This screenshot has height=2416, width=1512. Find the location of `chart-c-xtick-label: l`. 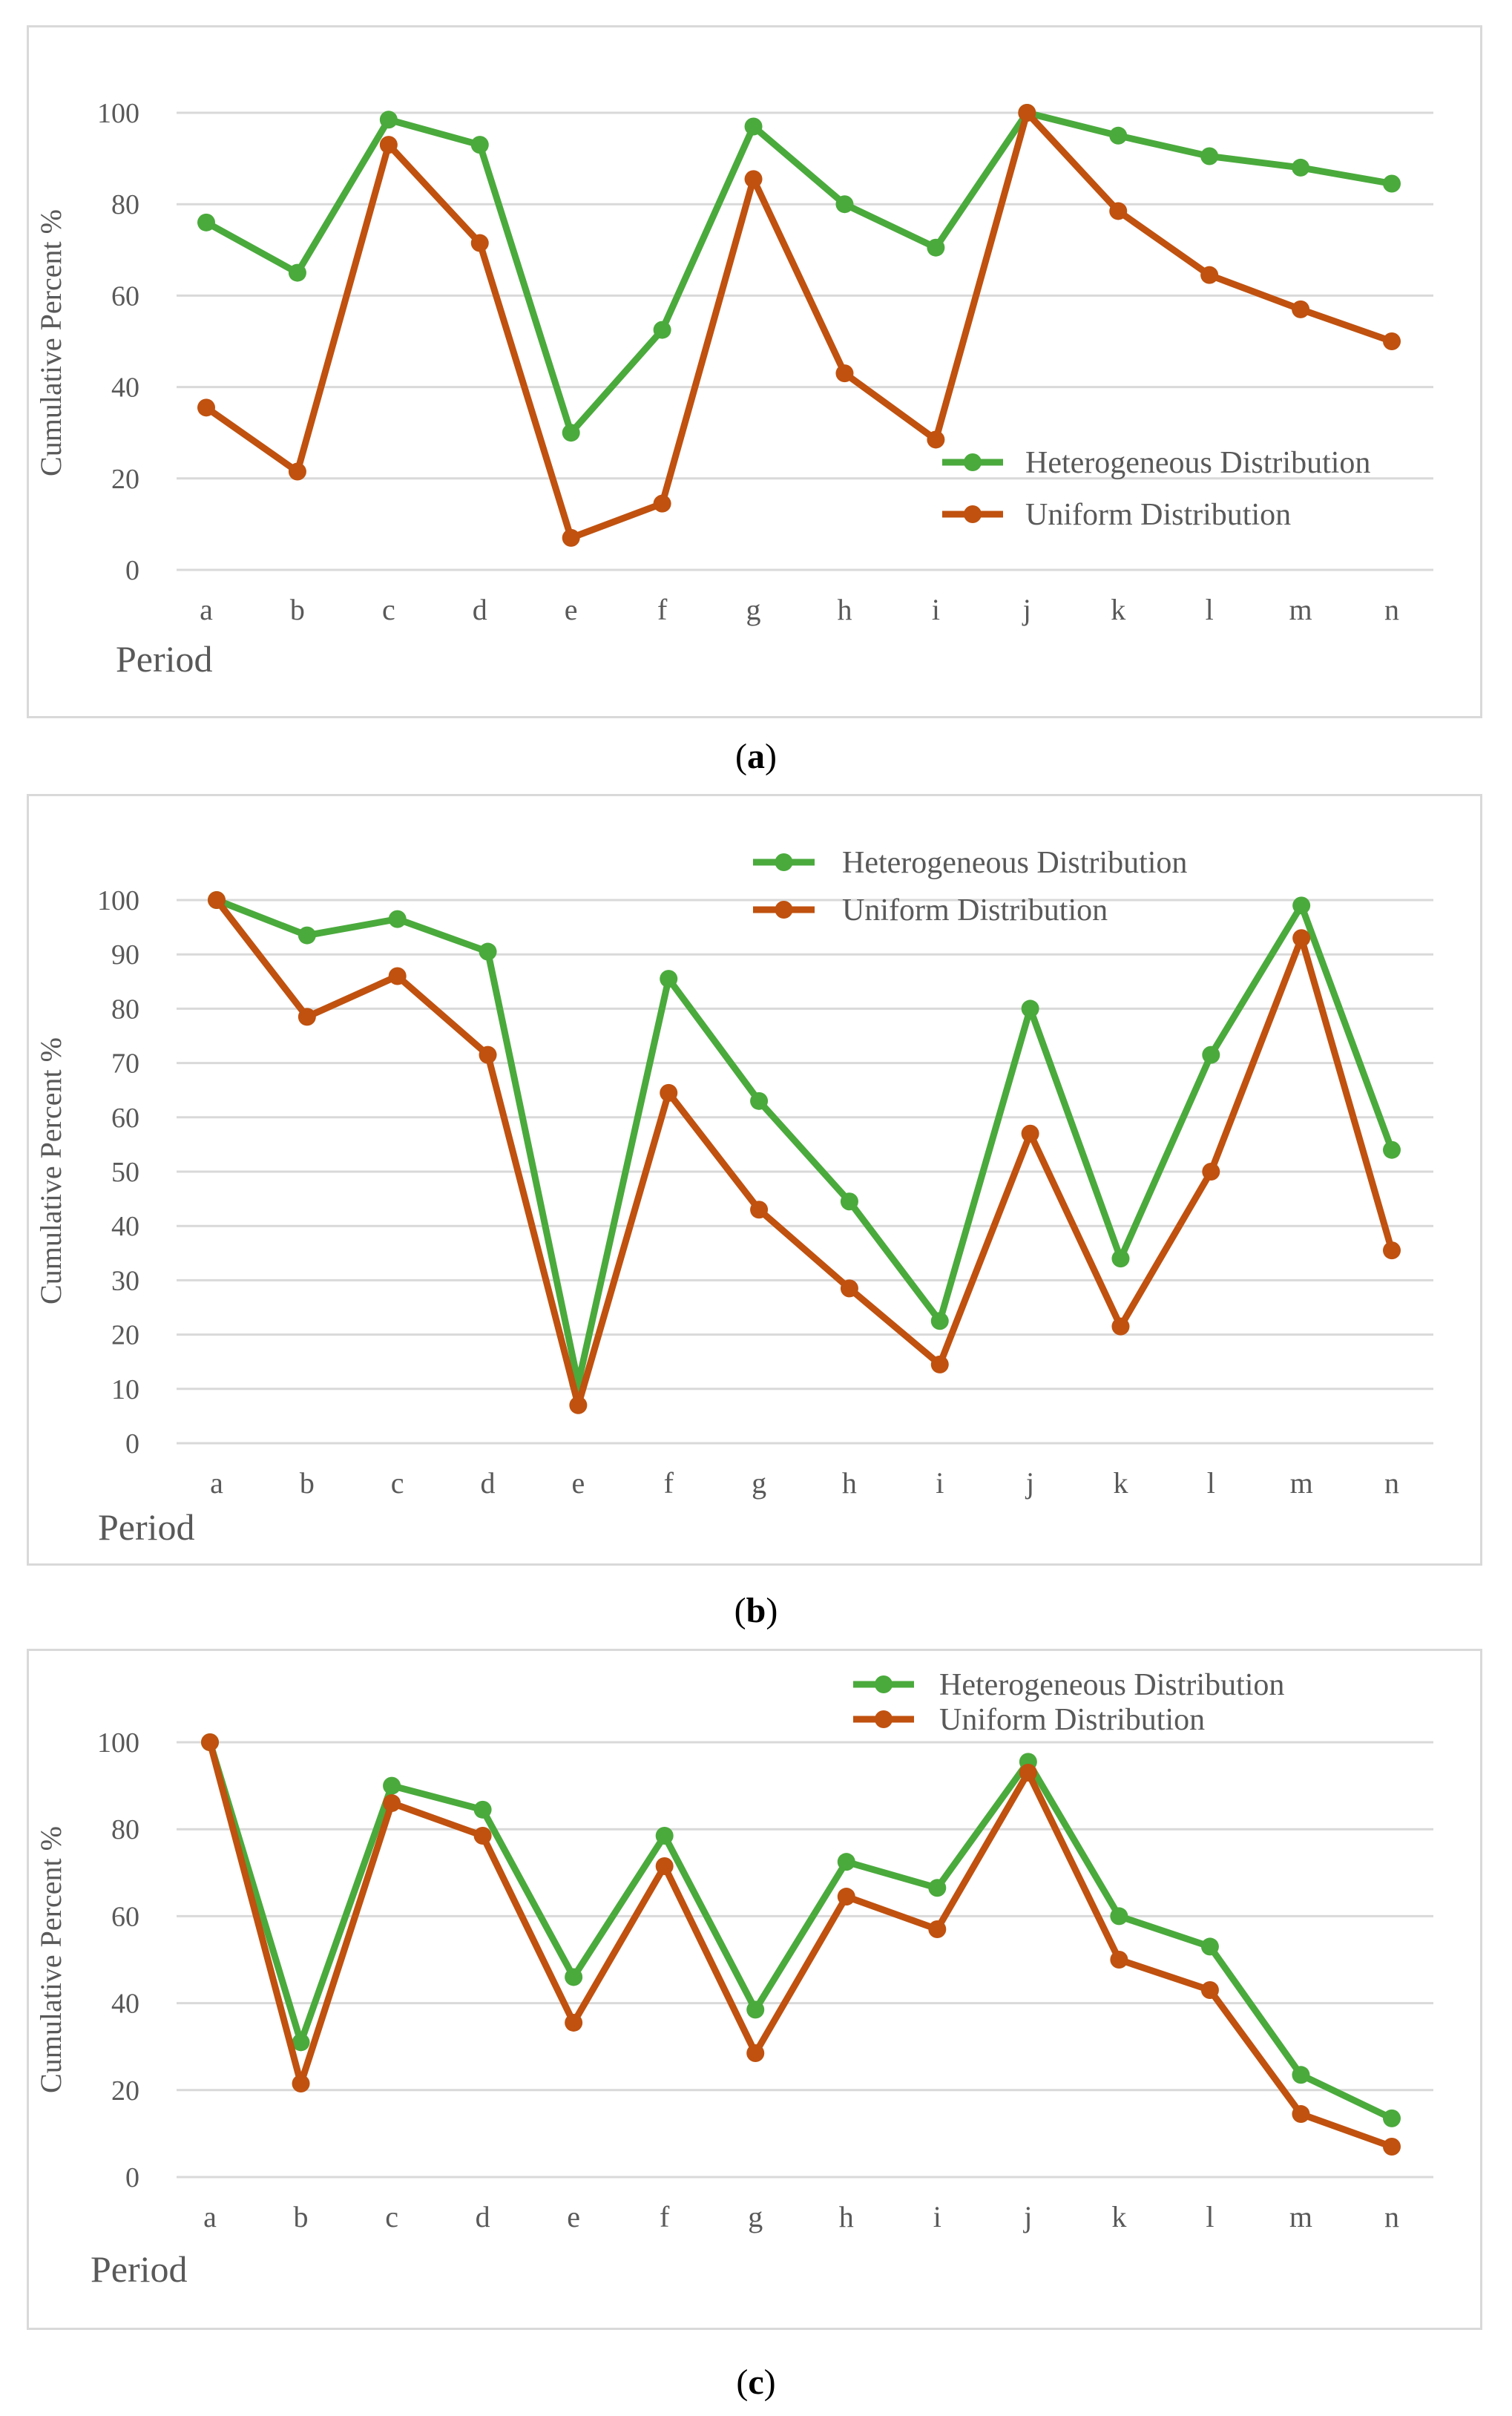

chart-c-xtick-label: l is located at coordinates (1210, 2217).